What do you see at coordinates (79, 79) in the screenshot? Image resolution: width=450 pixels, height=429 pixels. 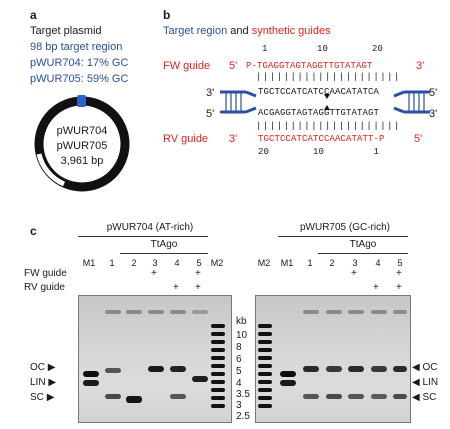 I see `gc-content-705: pWUR705: 59% GC` at bounding box center [79, 79].